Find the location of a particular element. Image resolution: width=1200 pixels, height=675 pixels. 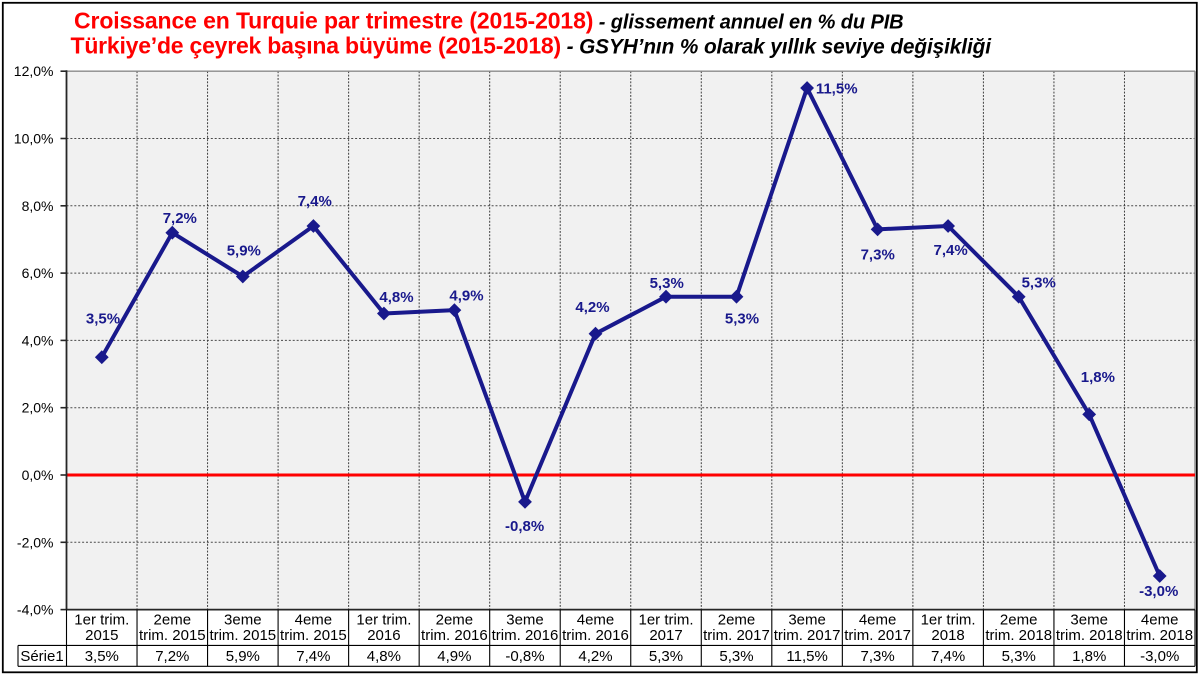

svg-text: 2,0% is located at coordinates (38, 408).